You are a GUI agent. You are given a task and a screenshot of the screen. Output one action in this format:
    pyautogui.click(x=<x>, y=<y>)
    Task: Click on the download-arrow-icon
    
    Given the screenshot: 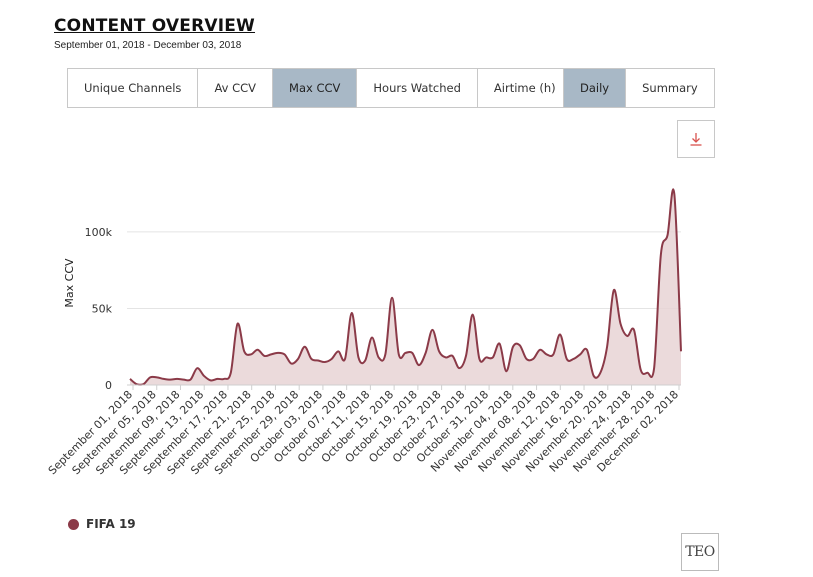 What is the action you would take?
    pyautogui.click(x=696, y=139)
    